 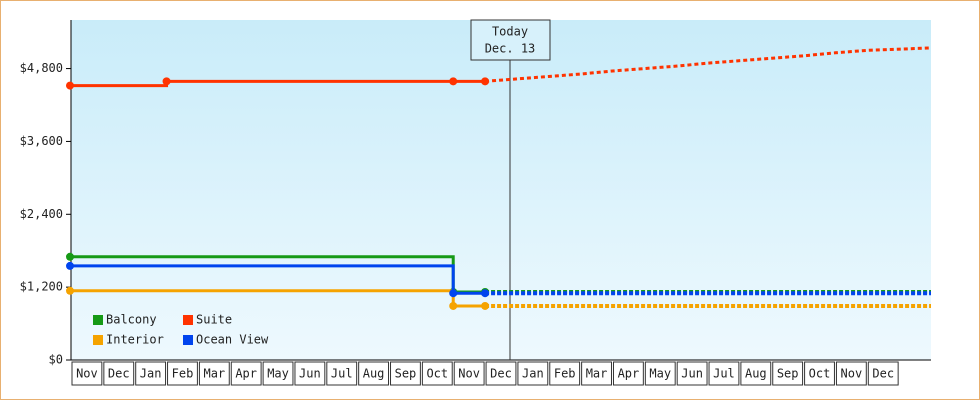 I want to click on legend-label: Ocean View, so click(x=232, y=340).